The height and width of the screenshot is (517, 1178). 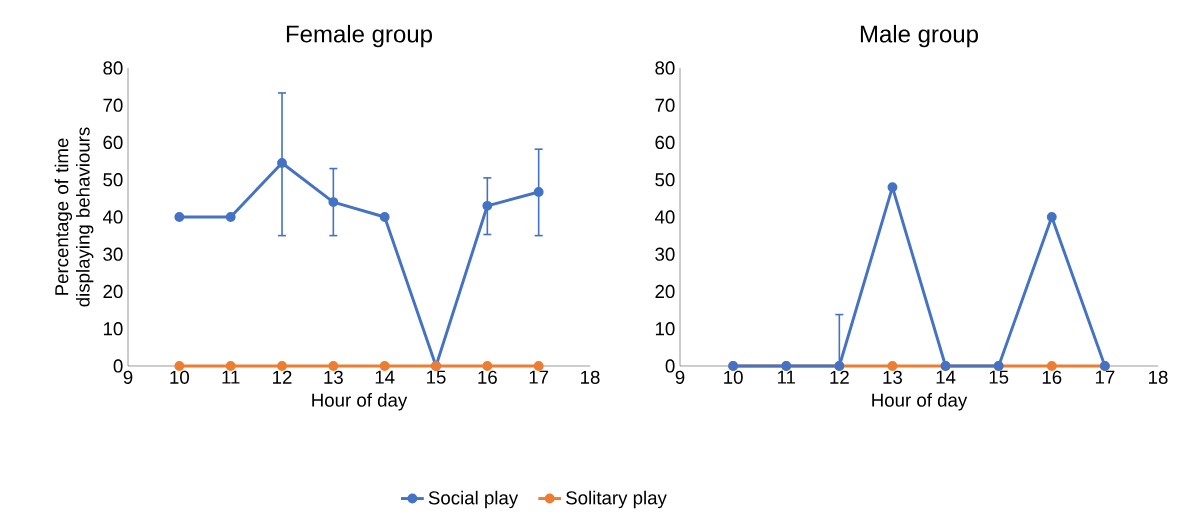 I want to click on chart-title: Female group, so click(x=359, y=36).